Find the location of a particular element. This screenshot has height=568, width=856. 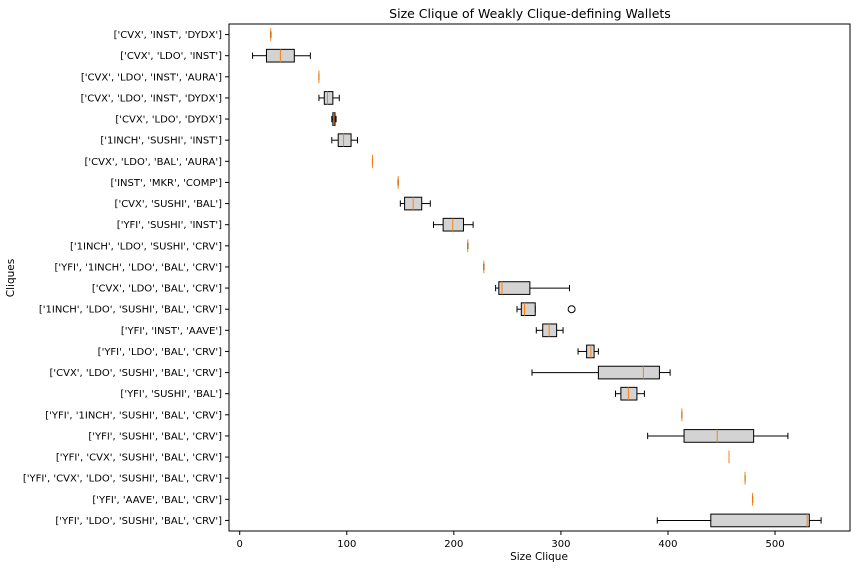

y-tick-label: ['CVX', 'LDO', 'SUSHI', 'BAL', 'CRV'] is located at coordinates (135, 373).